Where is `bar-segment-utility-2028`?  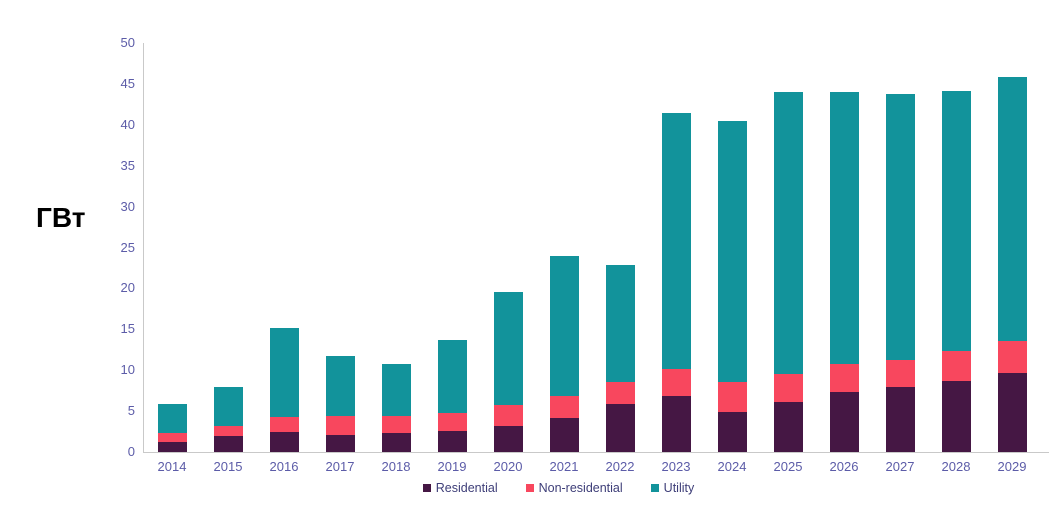
bar-segment-utility-2028 is located at coordinates (956, 221).